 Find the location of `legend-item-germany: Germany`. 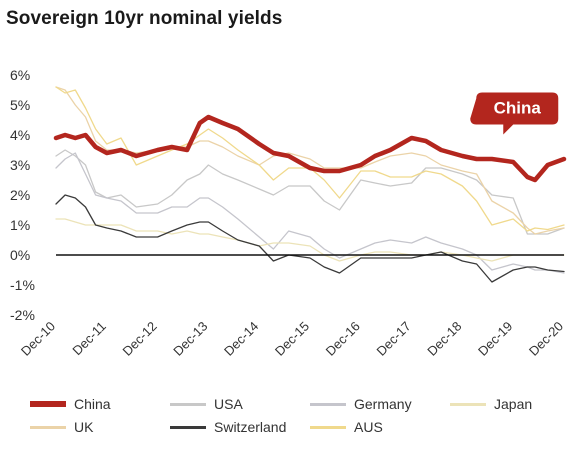

legend-item-germany: Germany is located at coordinates (361, 404).